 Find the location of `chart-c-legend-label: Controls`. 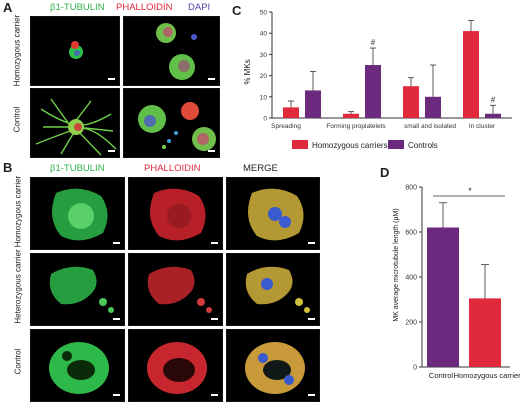

chart-c-legend-label: Controls is located at coordinates (423, 145).